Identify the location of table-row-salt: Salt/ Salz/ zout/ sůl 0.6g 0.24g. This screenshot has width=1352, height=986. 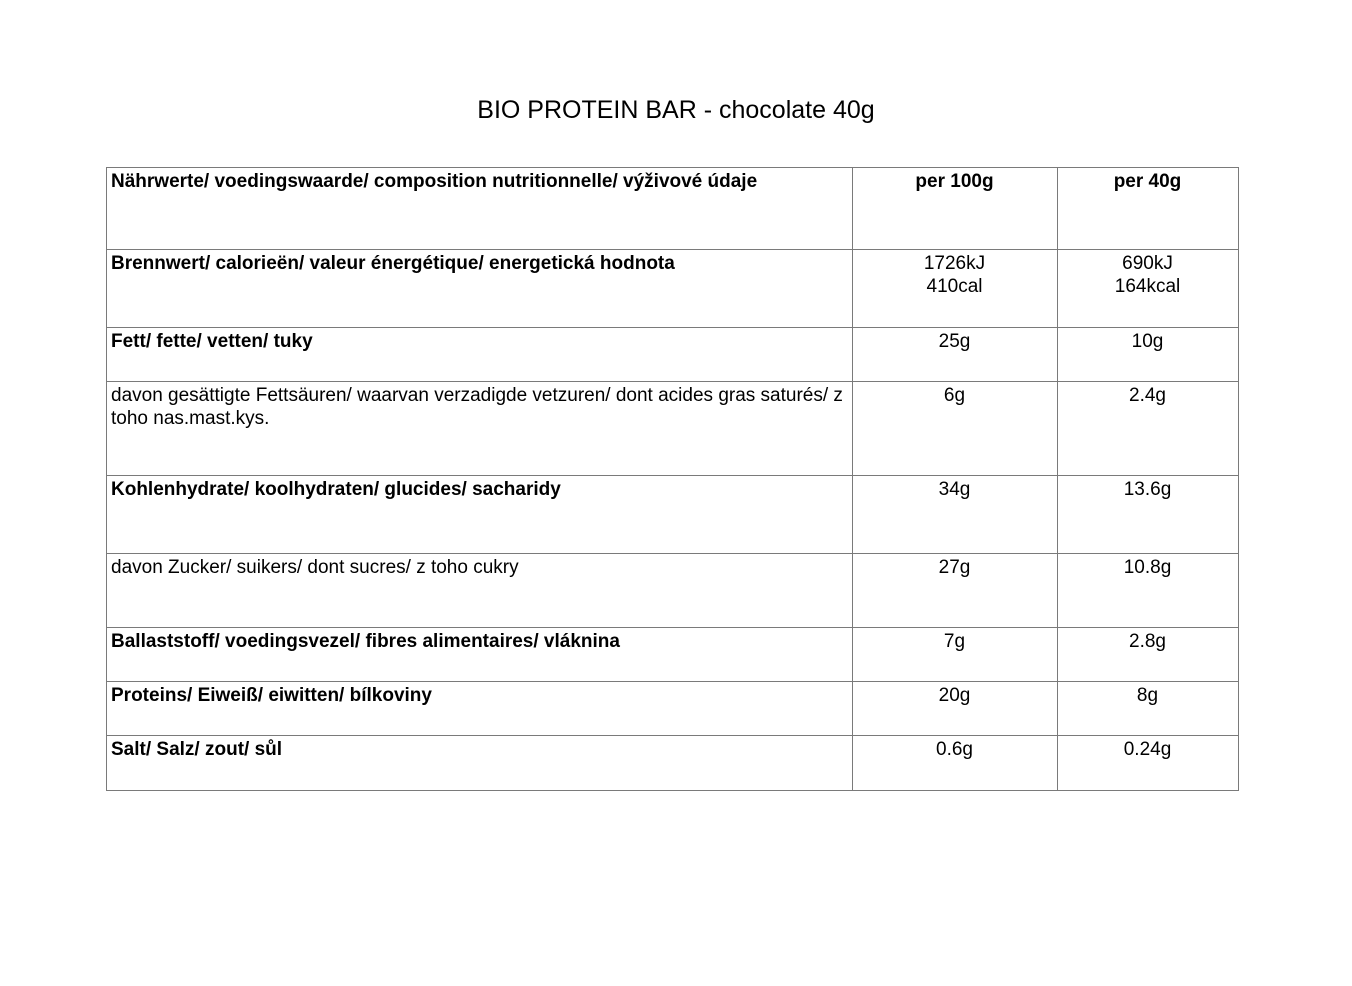
(672, 763).